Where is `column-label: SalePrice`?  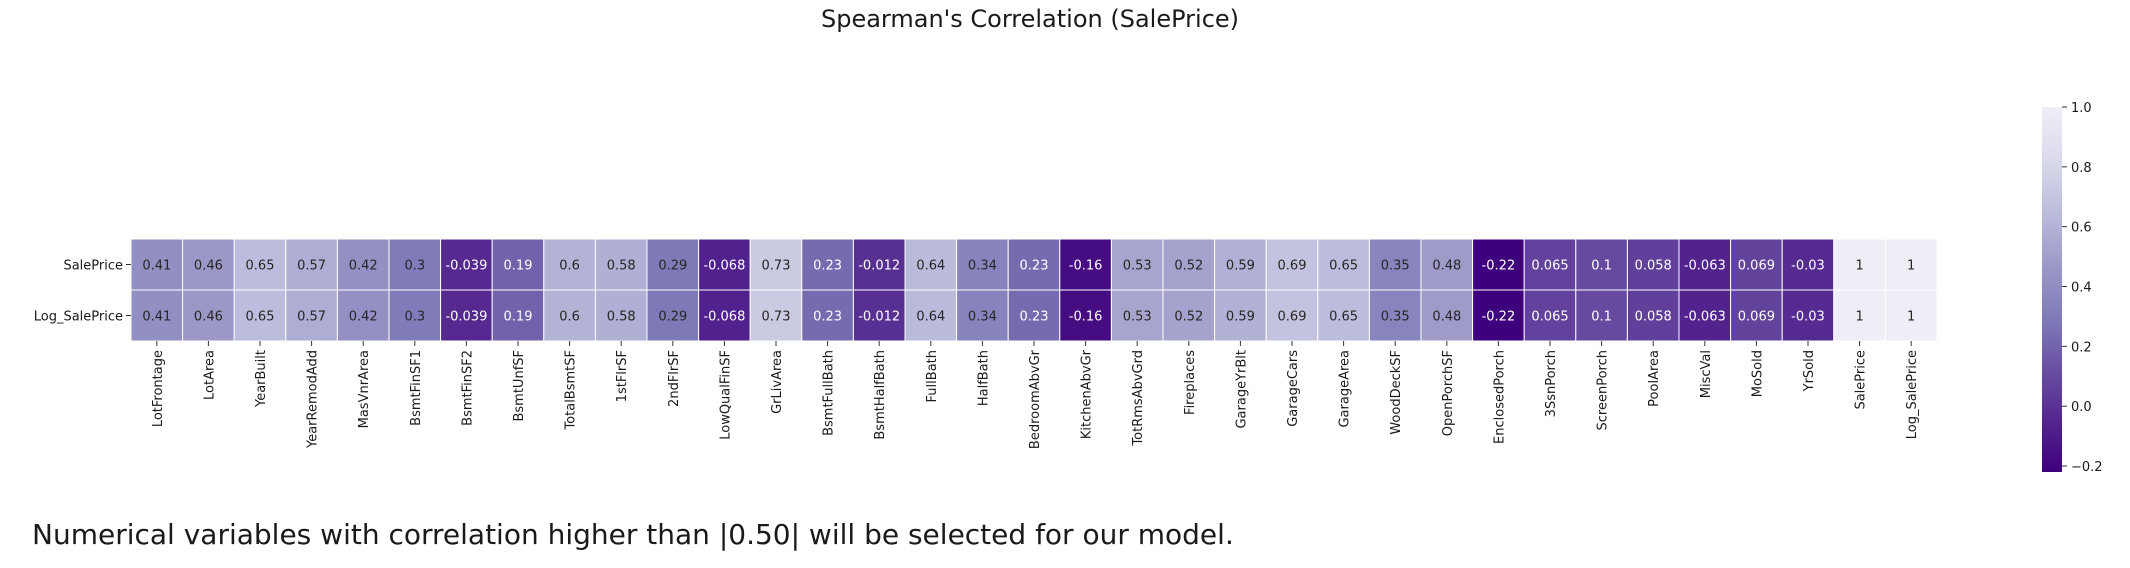
column-label: SalePrice is located at coordinates (1861, 380).